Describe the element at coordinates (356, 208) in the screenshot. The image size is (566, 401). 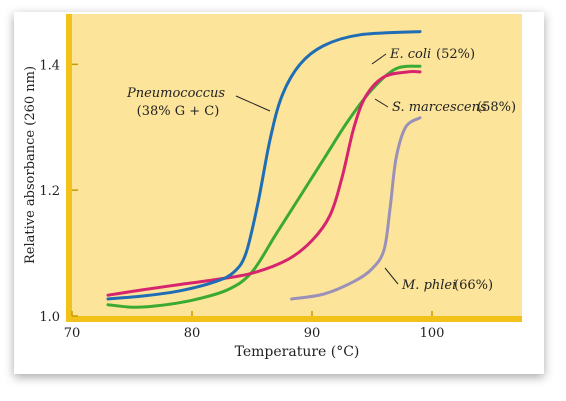
I see `curve-m-phlei` at that location.